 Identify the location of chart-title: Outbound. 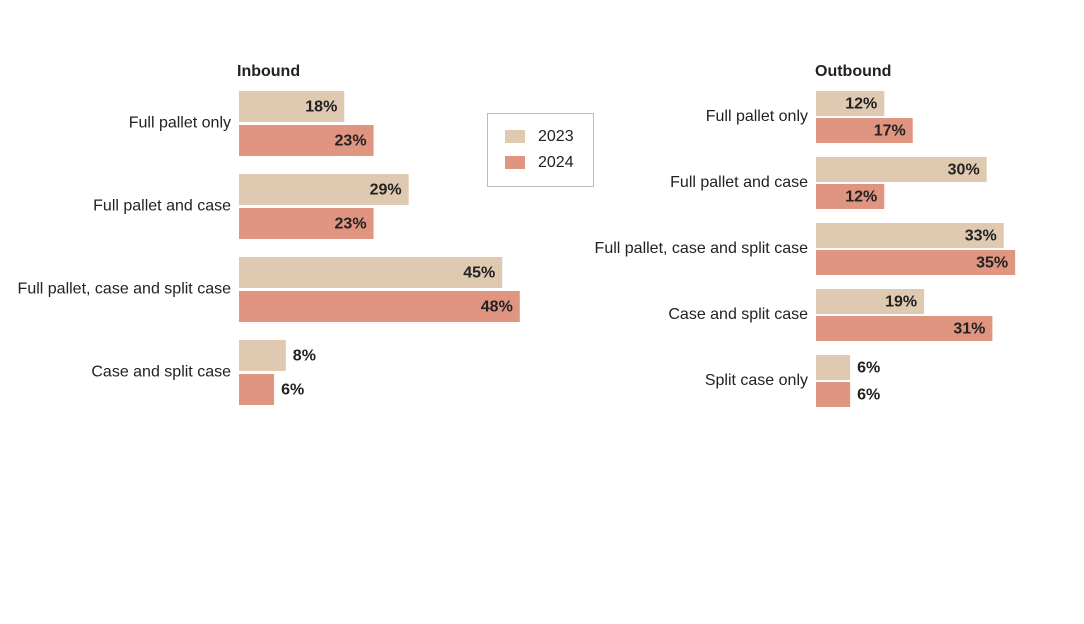
(853, 71).